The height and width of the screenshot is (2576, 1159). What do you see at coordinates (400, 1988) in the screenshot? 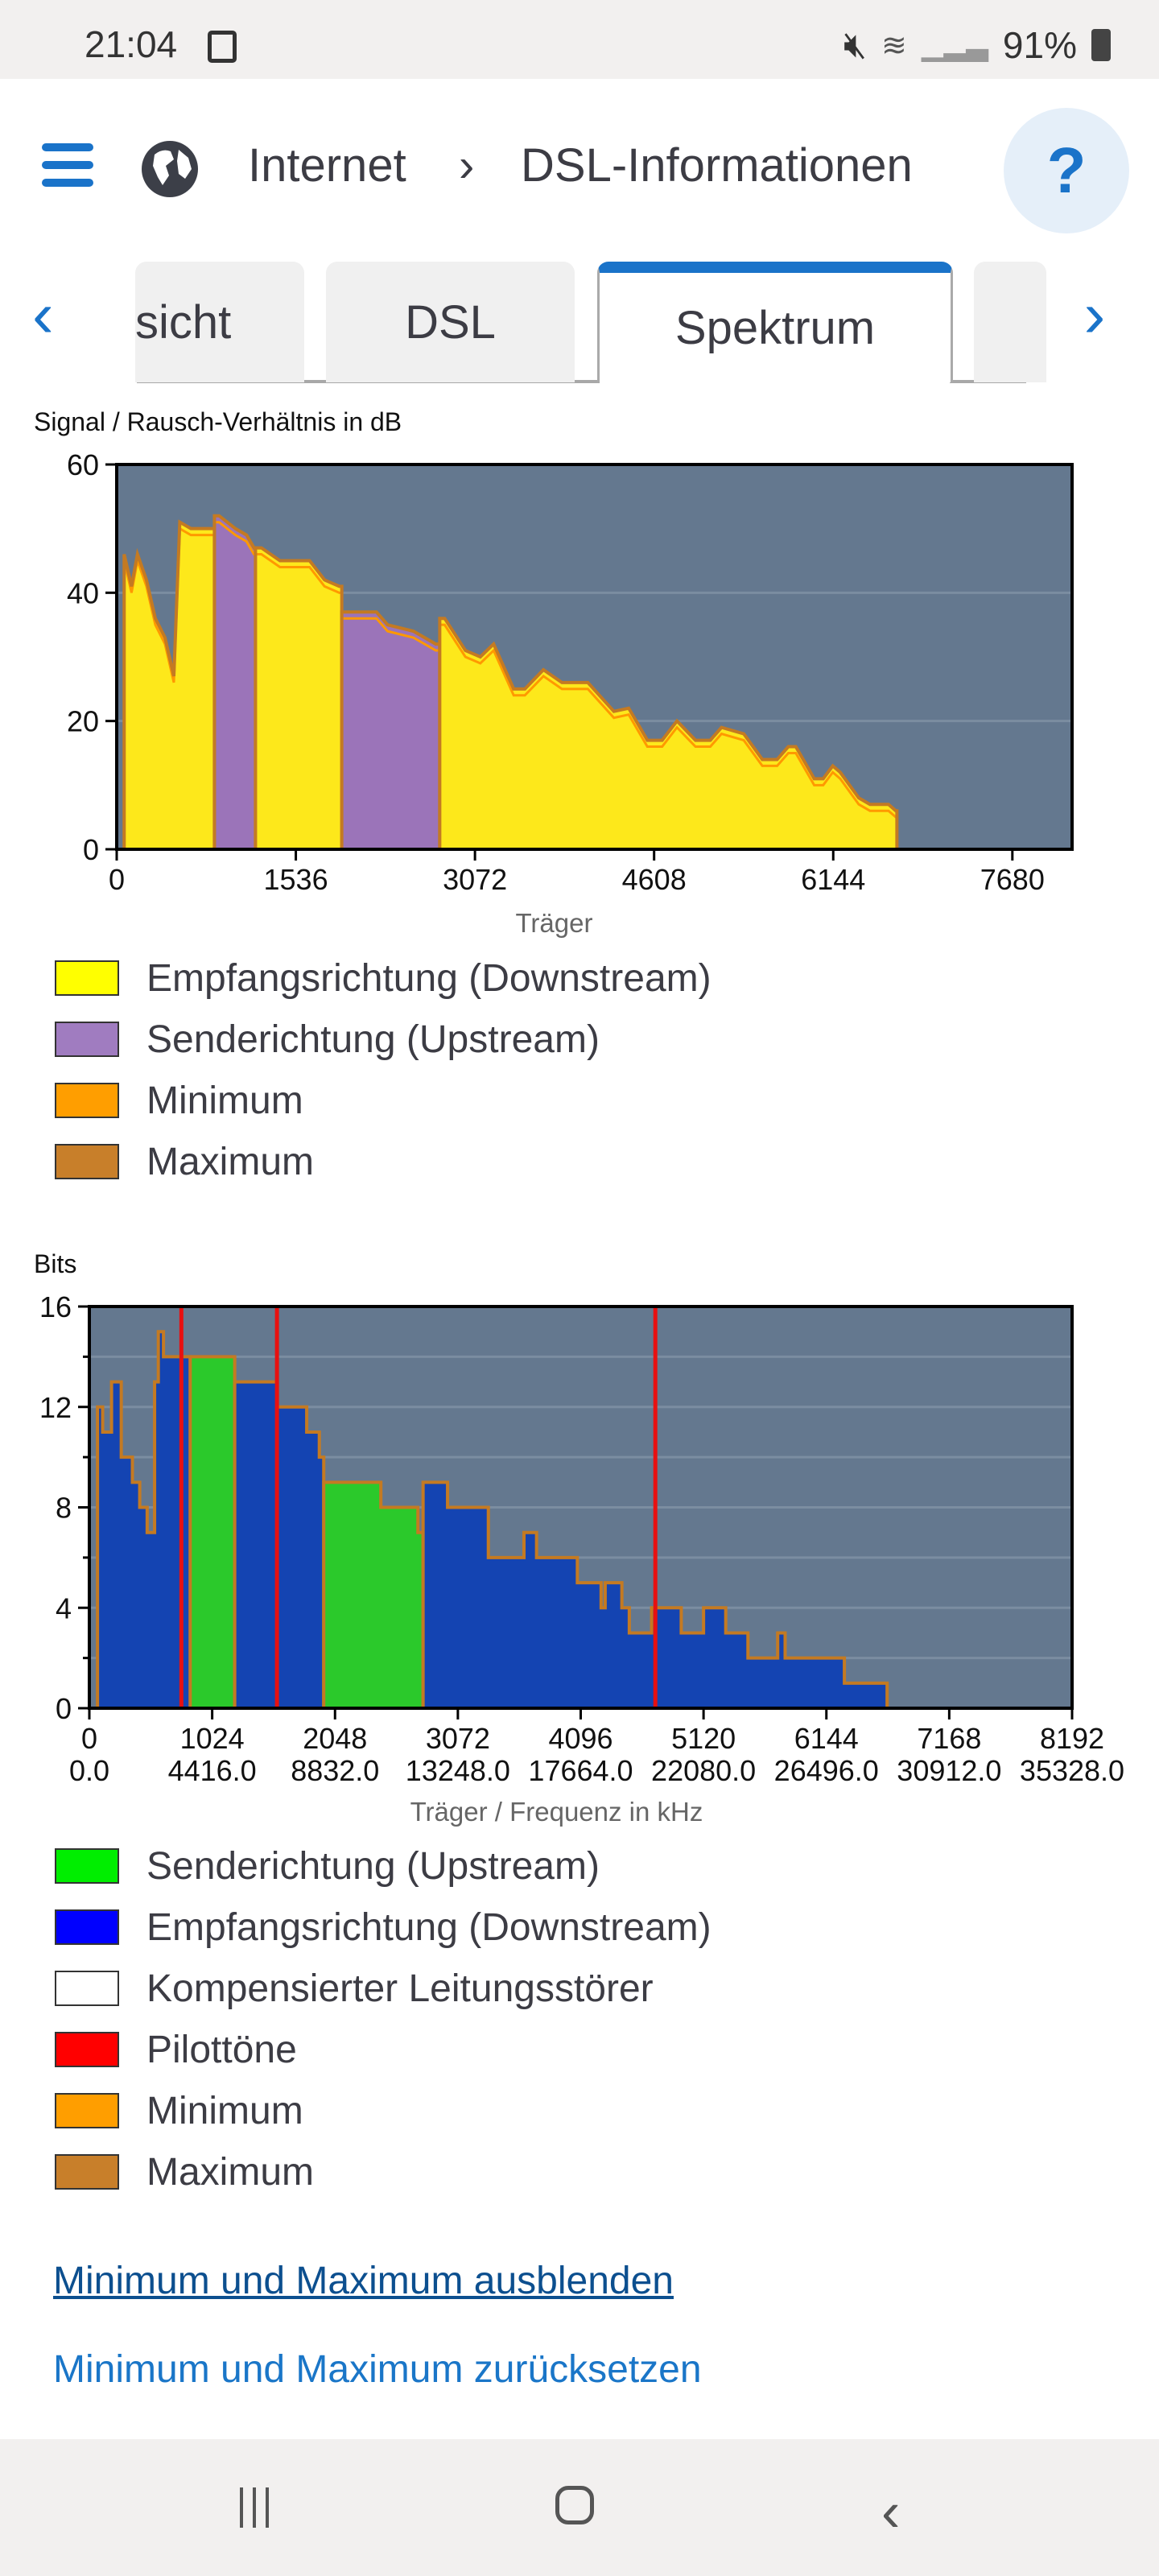
I see `legend-label: Kompensierter Leitungsstörer` at bounding box center [400, 1988].